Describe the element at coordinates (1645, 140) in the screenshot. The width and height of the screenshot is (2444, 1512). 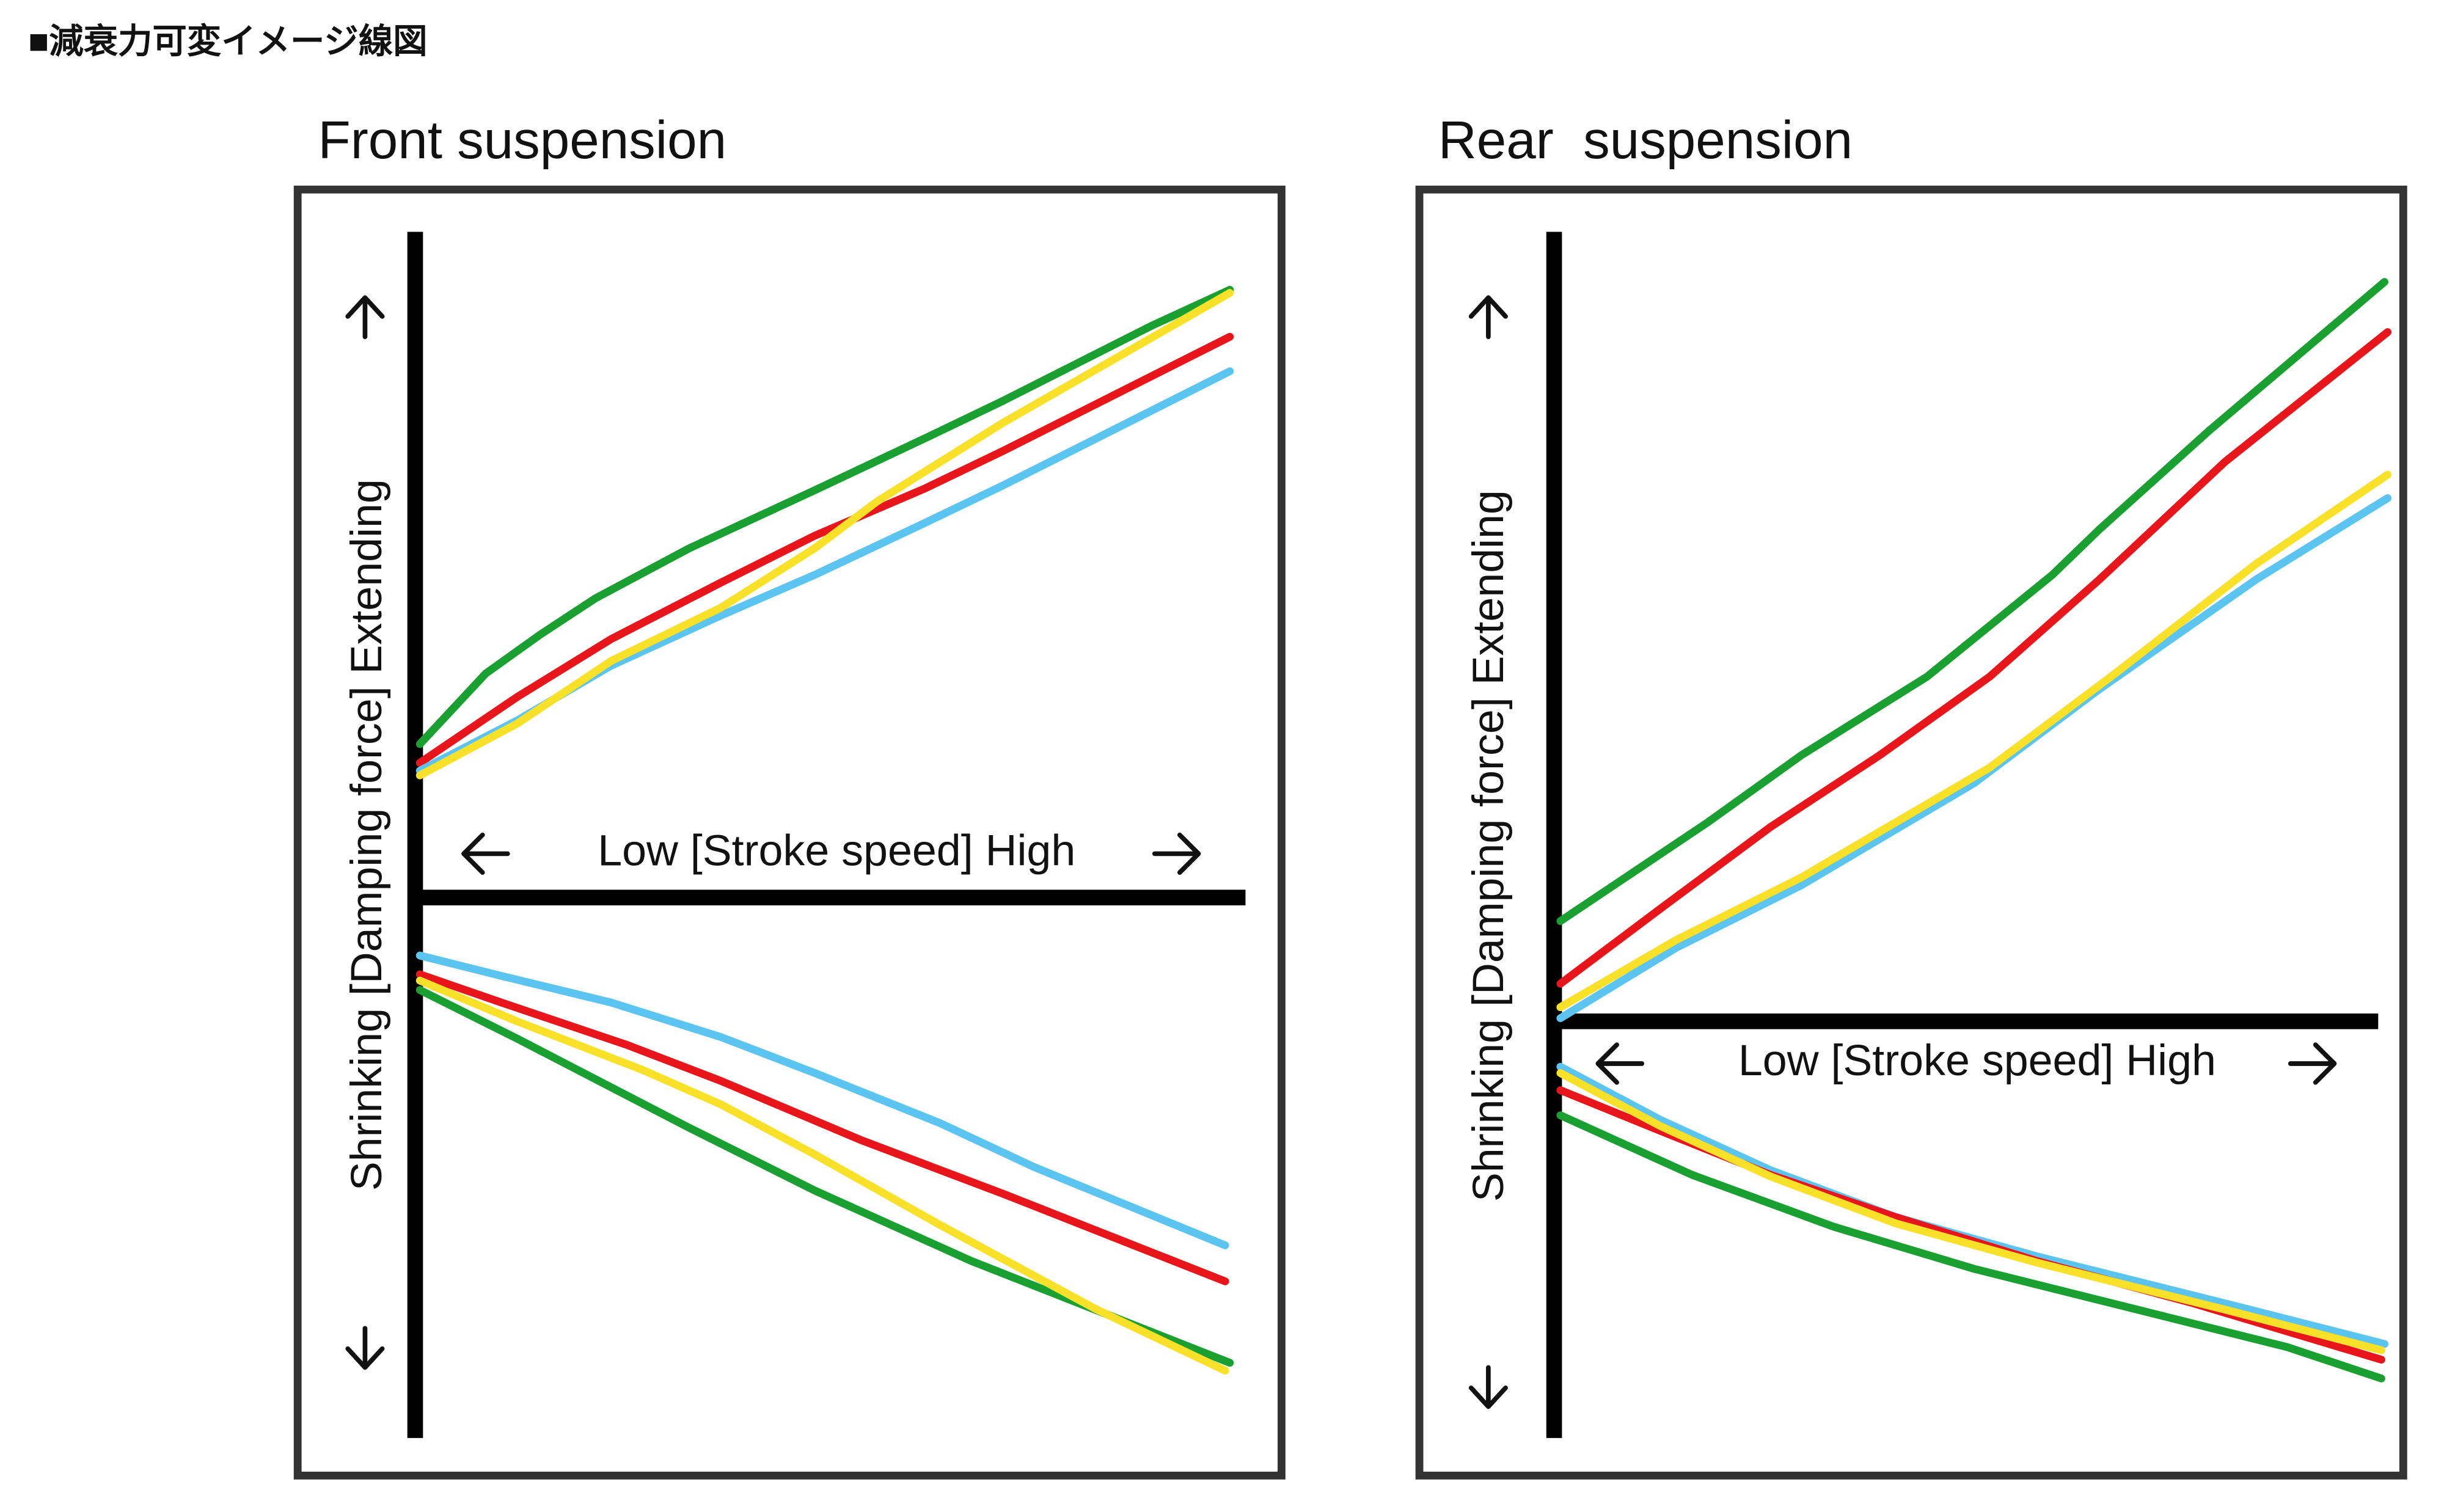
I see `panel-title: Rear suspension` at that location.